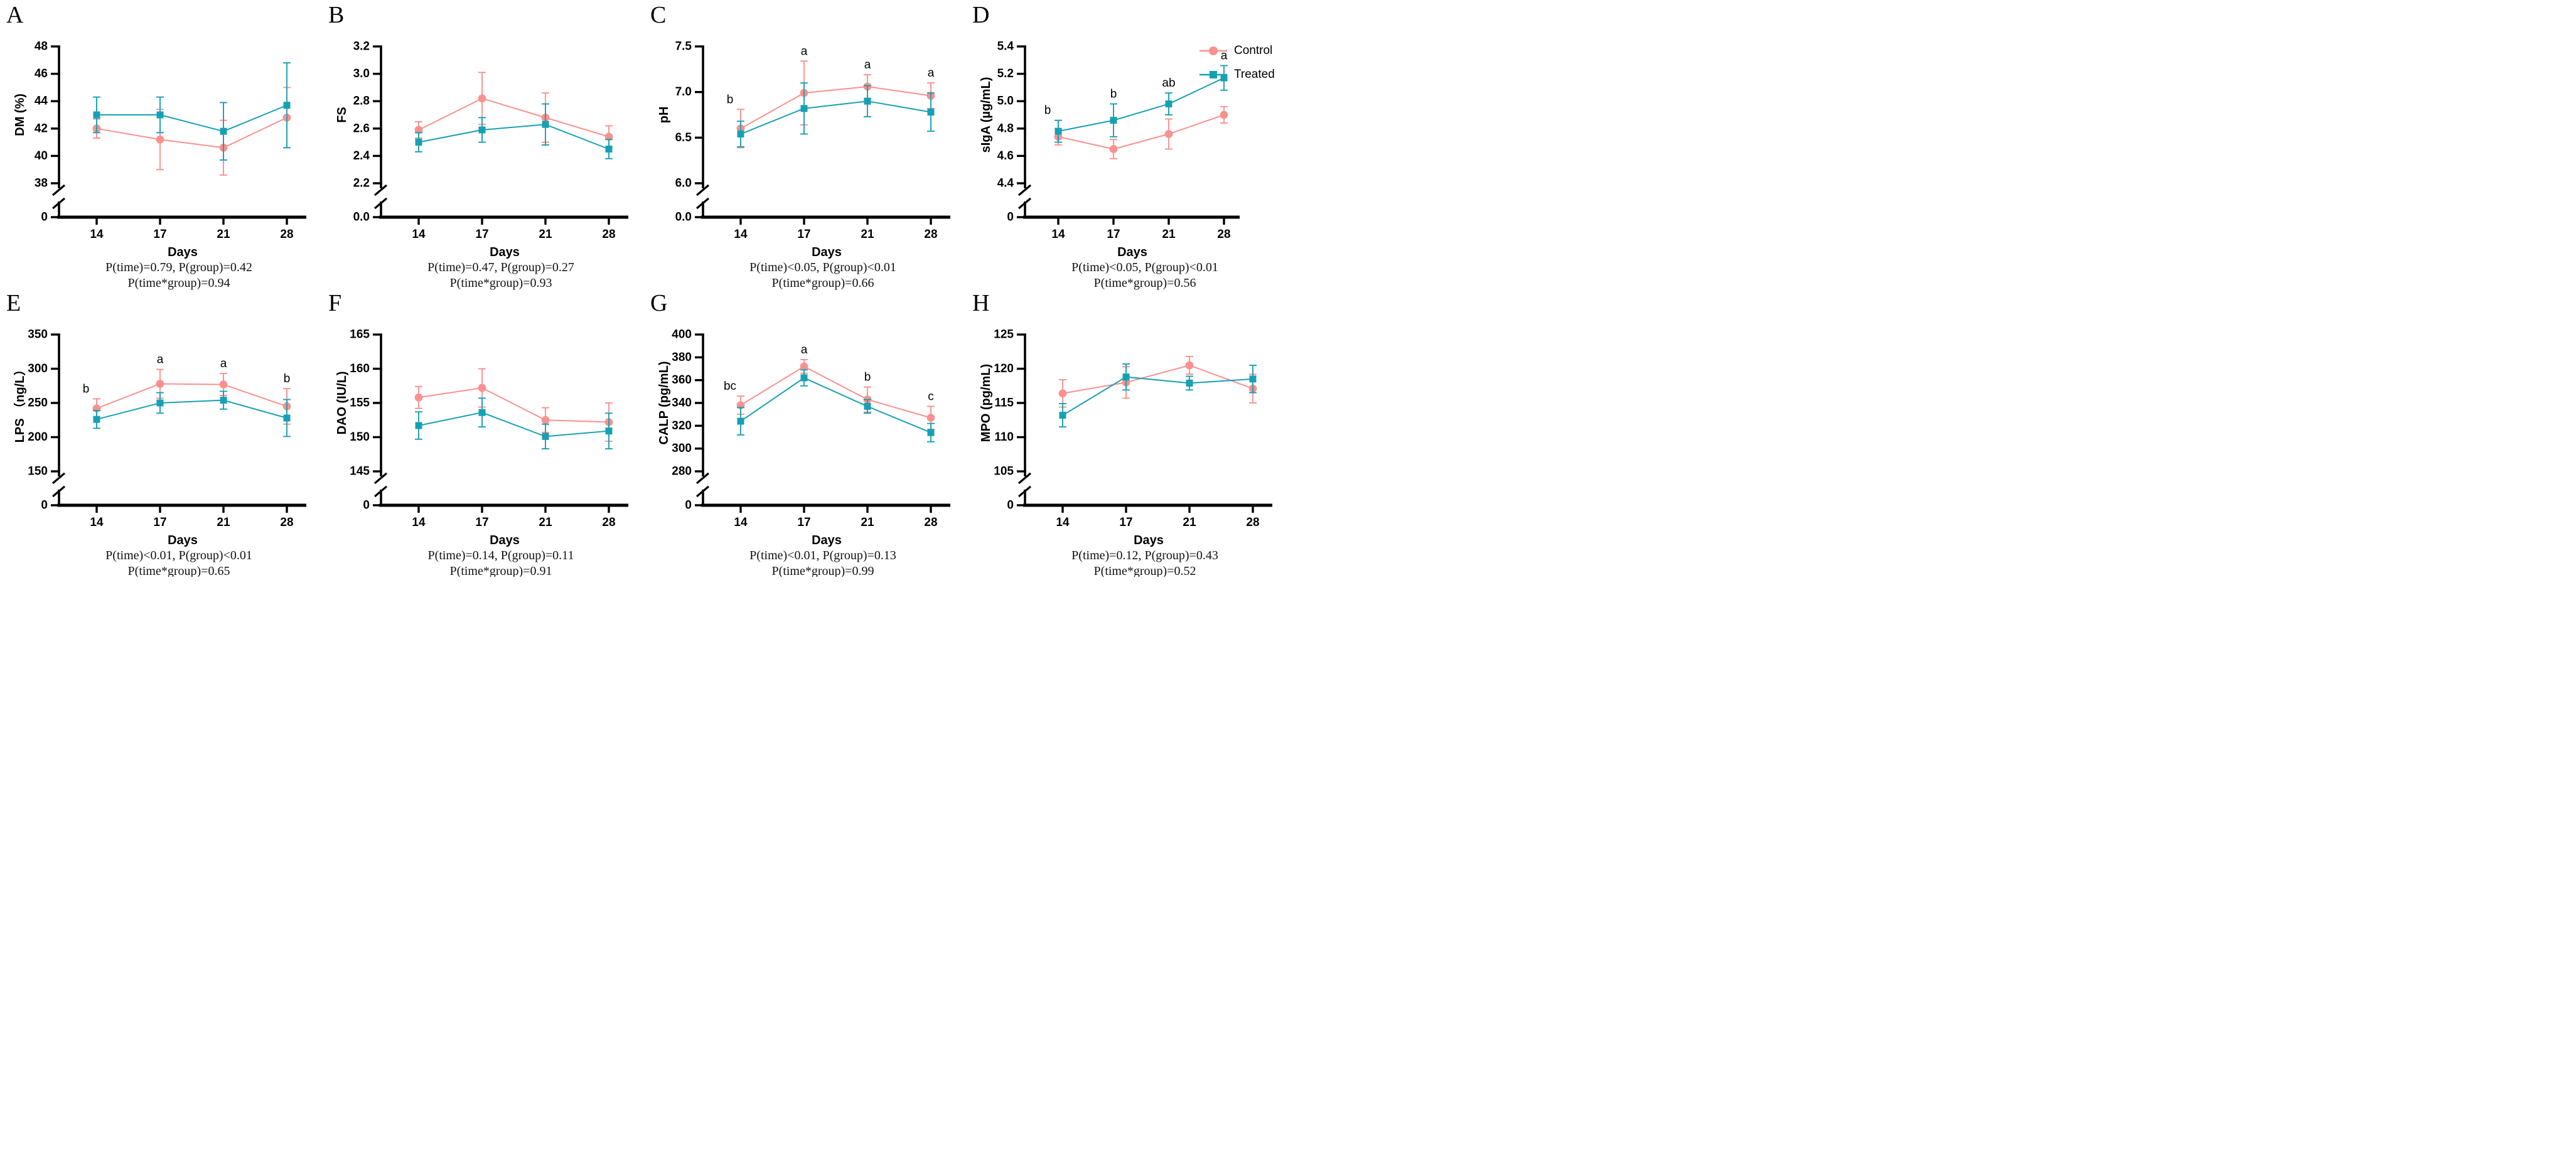 This screenshot has width=2576, height=1153. What do you see at coordinates (822, 267) in the screenshot?
I see `p-values-line1: P(time)<0.05, P(group)<0.01` at bounding box center [822, 267].